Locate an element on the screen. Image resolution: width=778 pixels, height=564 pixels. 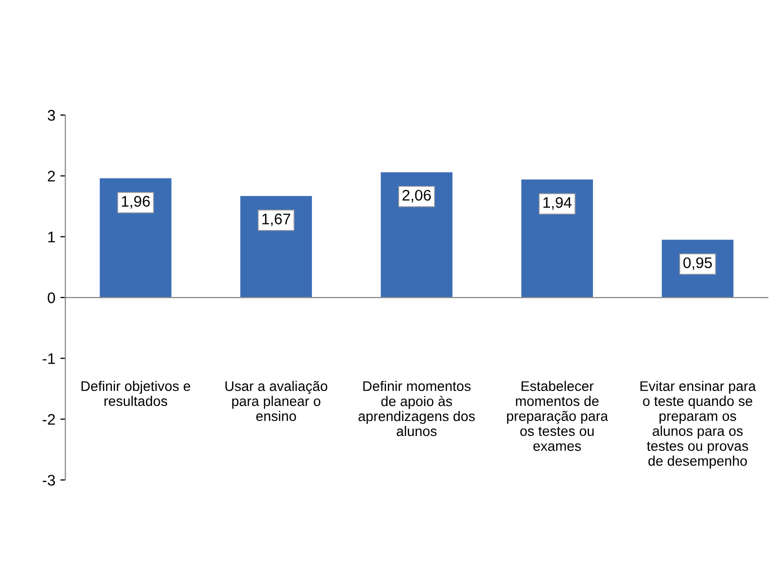
data-label: 0,95 is located at coordinates (697, 263).